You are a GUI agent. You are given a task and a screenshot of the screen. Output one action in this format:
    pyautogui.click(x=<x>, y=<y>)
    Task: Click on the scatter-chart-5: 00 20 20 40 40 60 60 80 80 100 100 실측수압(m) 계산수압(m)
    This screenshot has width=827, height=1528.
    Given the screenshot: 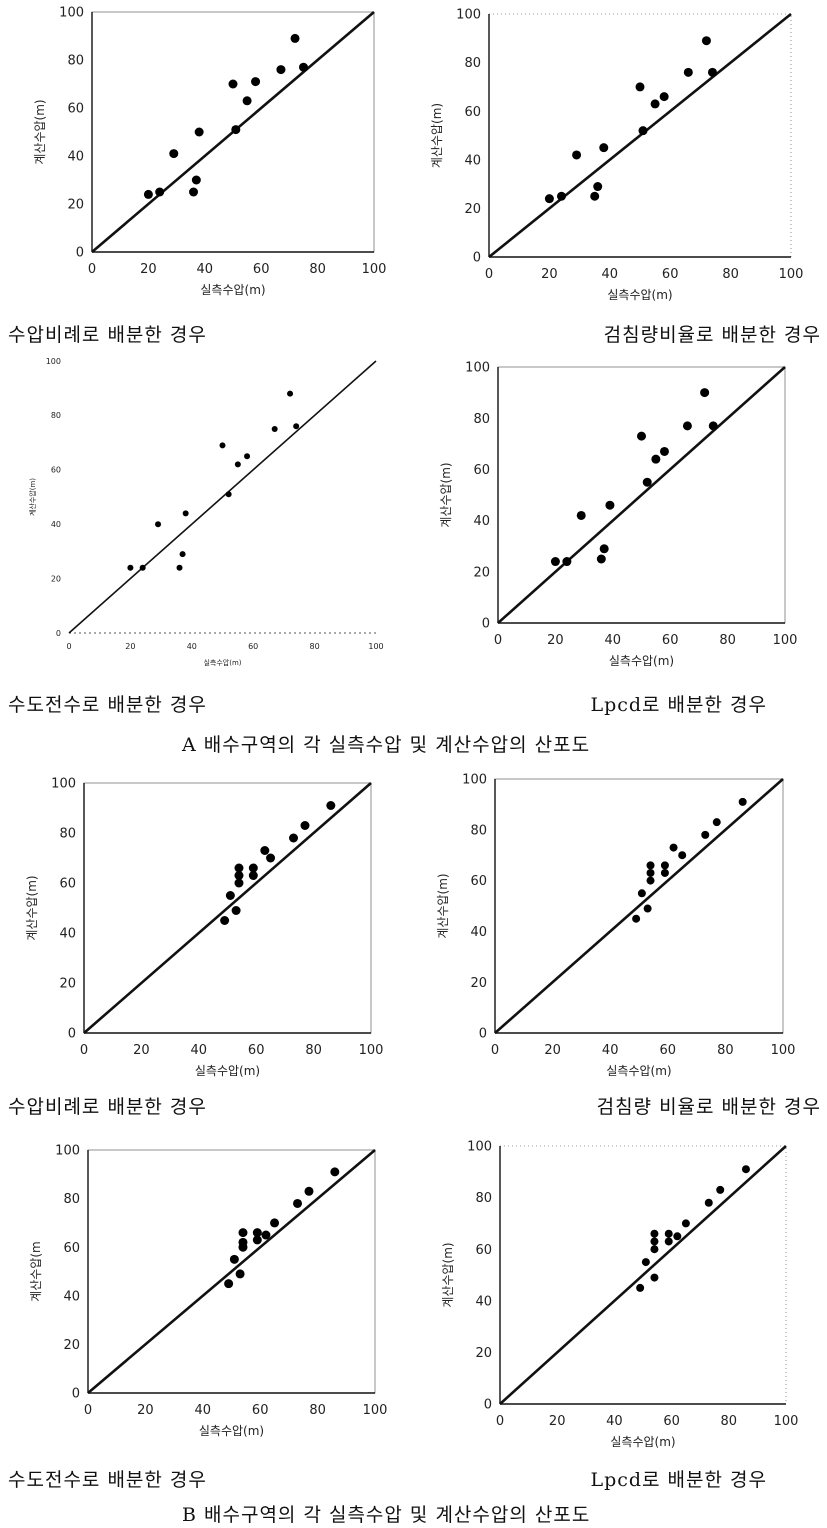 What is the action you would take?
    pyautogui.click(x=204, y=927)
    